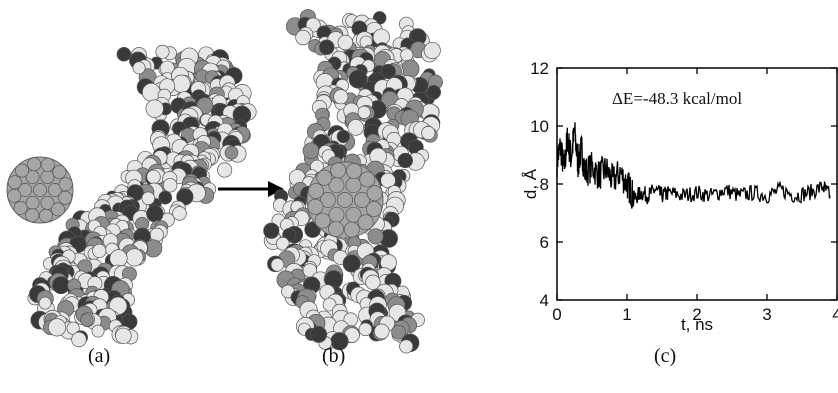  I want to click on fullerene-b, so click(345, 200).